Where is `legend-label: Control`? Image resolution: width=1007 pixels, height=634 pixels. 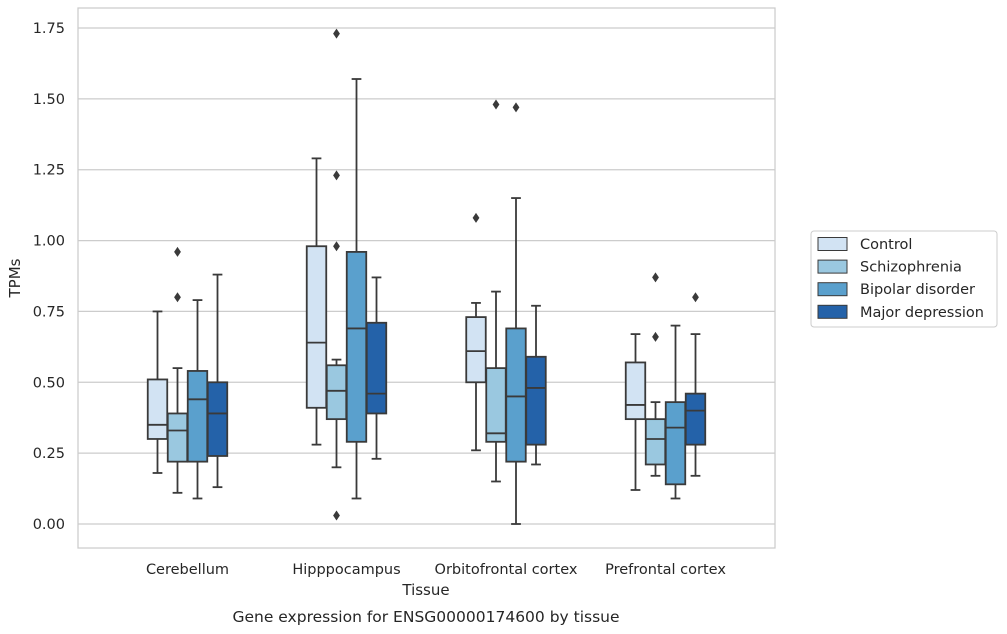
legend-label: Control is located at coordinates (886, 245).